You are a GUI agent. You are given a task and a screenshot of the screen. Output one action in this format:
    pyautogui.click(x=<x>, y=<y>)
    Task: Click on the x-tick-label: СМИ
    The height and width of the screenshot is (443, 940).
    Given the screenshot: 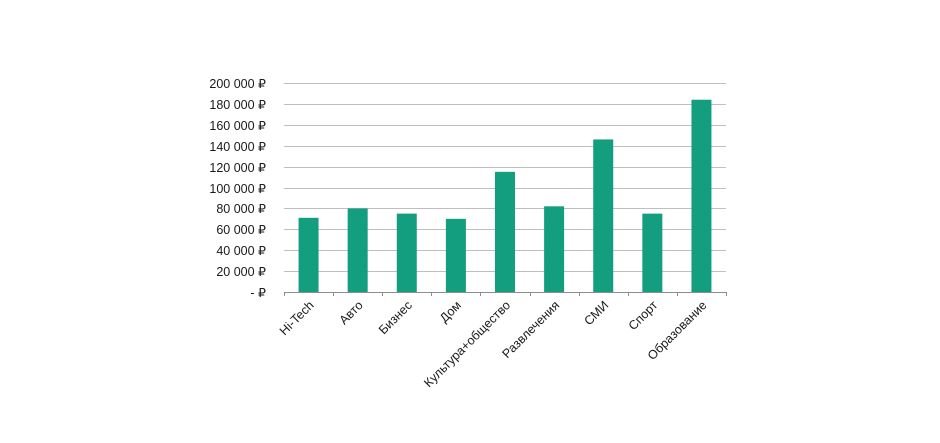 What is the action you would take?
    pyautogui.click(x=596, y=313)
    